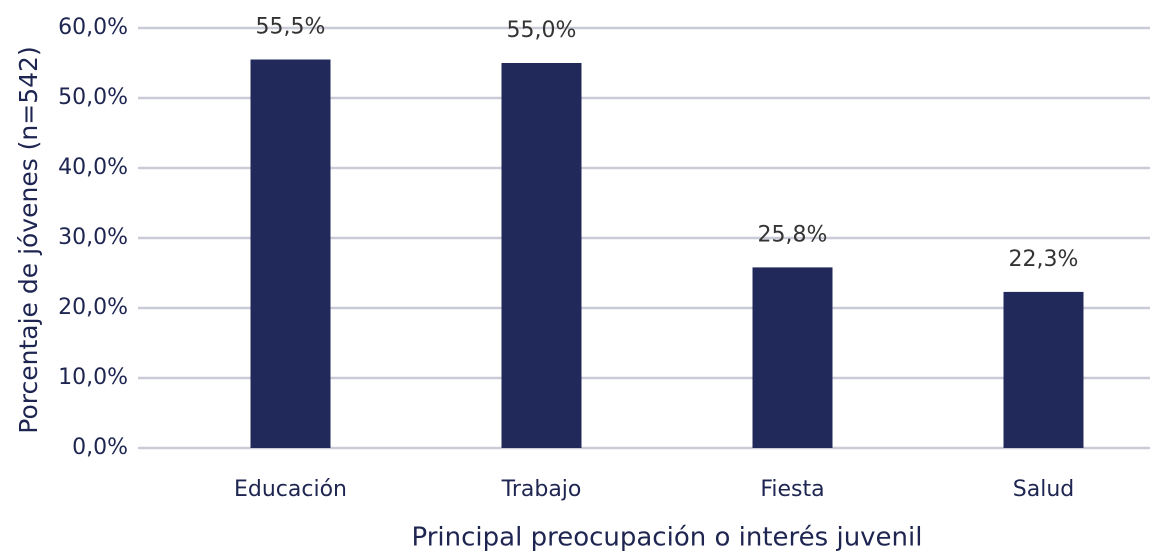  I want to click on y-tick-label: 0,0%, so click(100, 447).